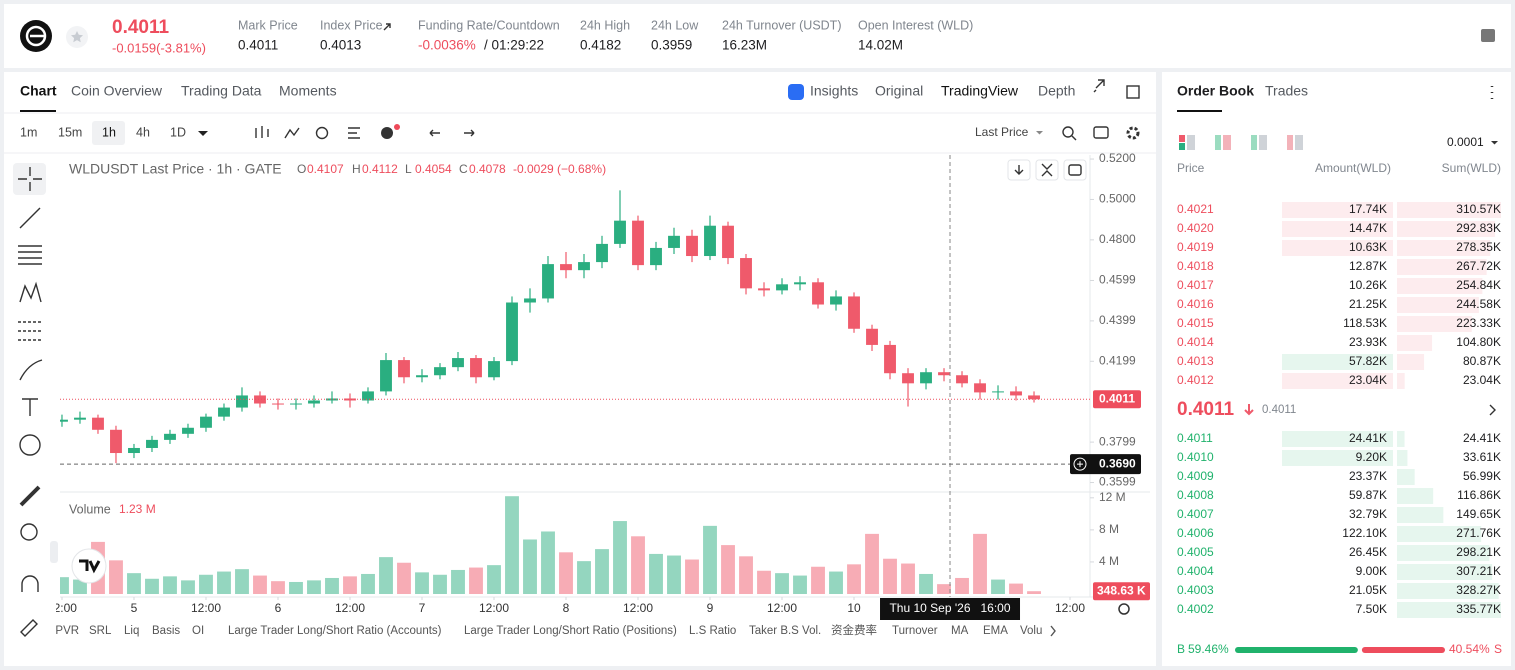  Describe the element at coordinates (980, 91) in the screenshot. I see `view-tab: TradingView` at that location.